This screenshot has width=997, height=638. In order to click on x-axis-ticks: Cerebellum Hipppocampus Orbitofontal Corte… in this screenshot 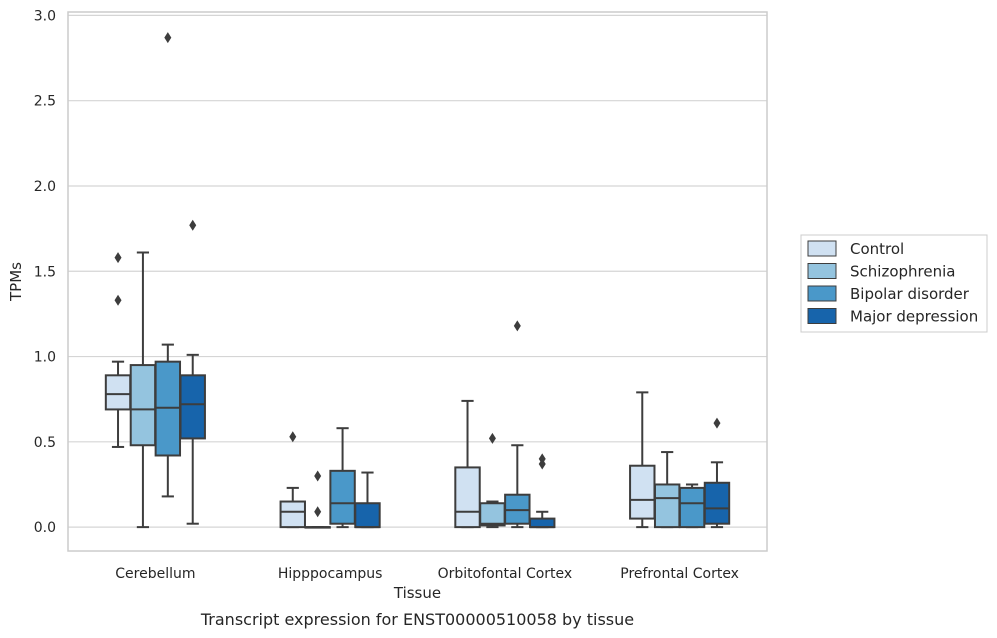, I will do `click(427, 574)`.